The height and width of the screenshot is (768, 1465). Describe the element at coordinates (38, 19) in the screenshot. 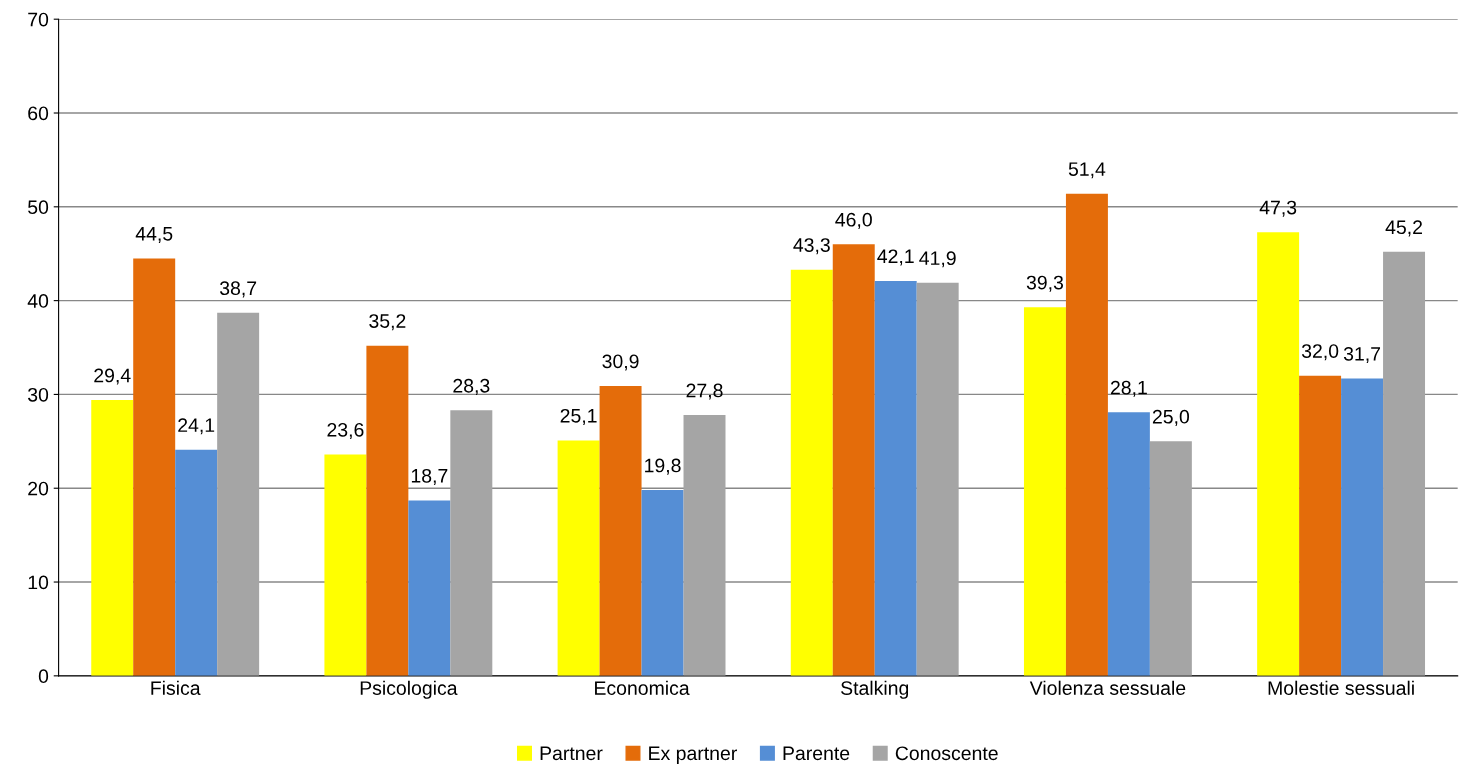

I see `y-tick-label: 70` at that location.